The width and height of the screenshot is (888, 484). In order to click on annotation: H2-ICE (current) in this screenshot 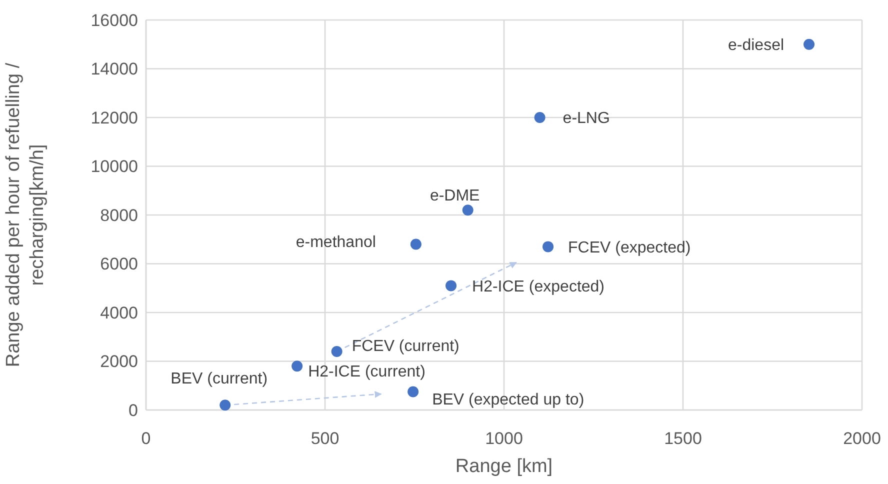, I will do `click(367, 372)`.